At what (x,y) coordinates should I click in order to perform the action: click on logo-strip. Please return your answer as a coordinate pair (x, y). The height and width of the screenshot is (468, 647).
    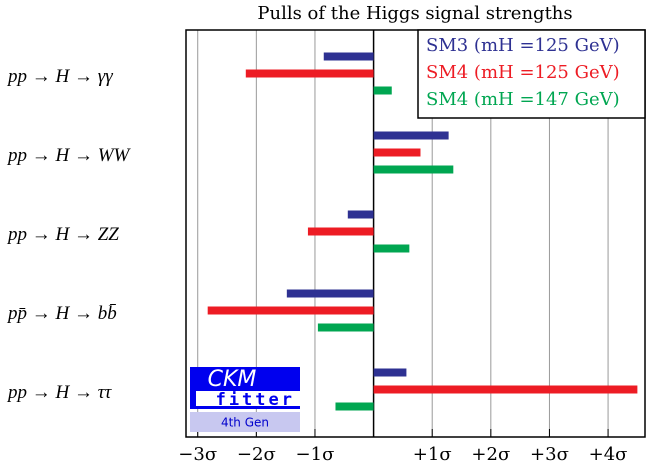
    Looking at the image, I should click on (248, 398).